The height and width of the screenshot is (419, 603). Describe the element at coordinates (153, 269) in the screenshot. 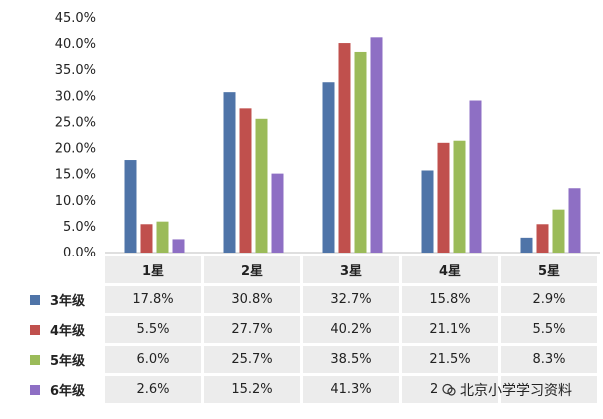

I see `header-cell-1: 1星` at that location.